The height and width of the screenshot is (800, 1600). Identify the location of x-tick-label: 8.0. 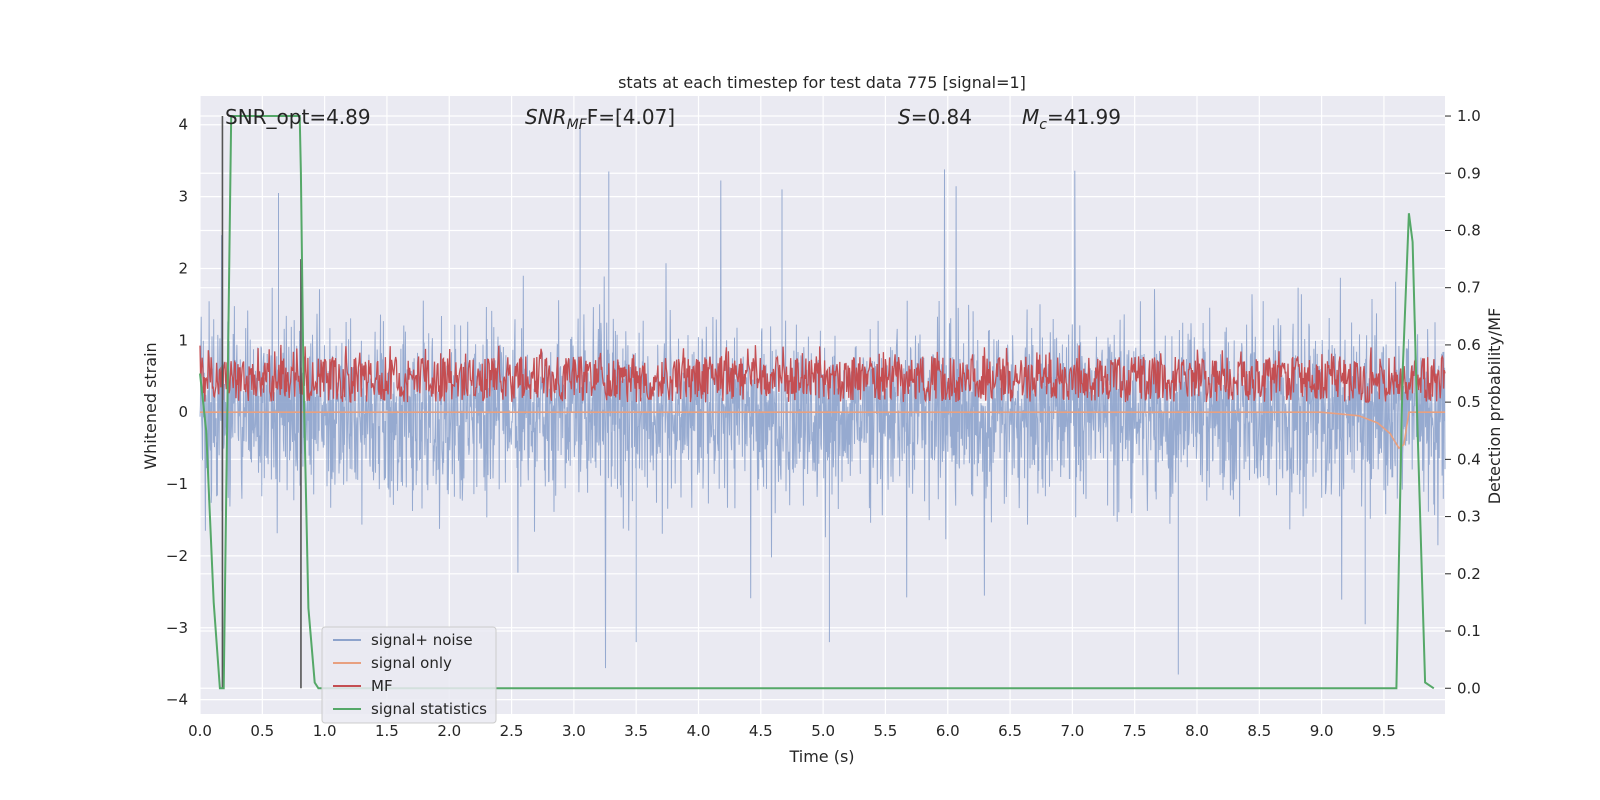
(1197, 731).